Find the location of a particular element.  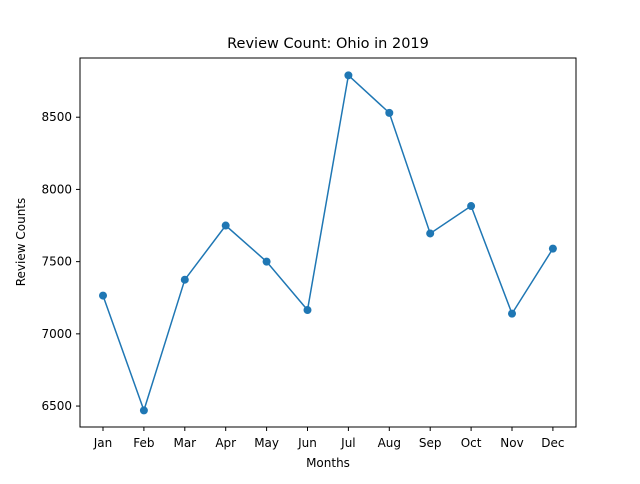

x-tick-label: Sep is located at coordinates (430, 443).